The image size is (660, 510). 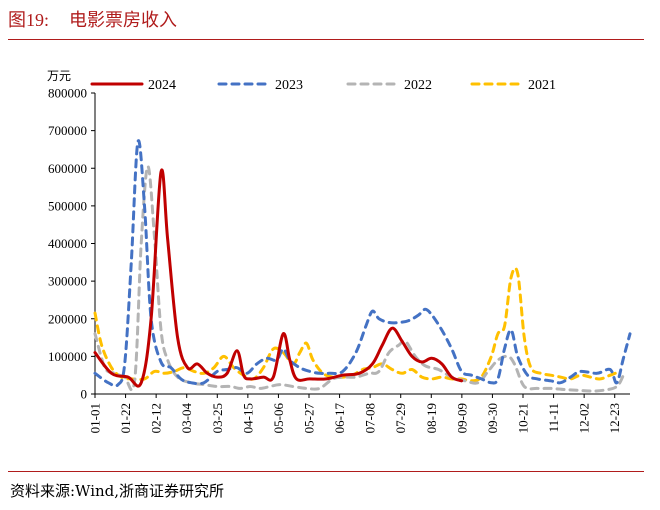 I want to click on y-tick-label: 800000, so click(x=67, y=93).